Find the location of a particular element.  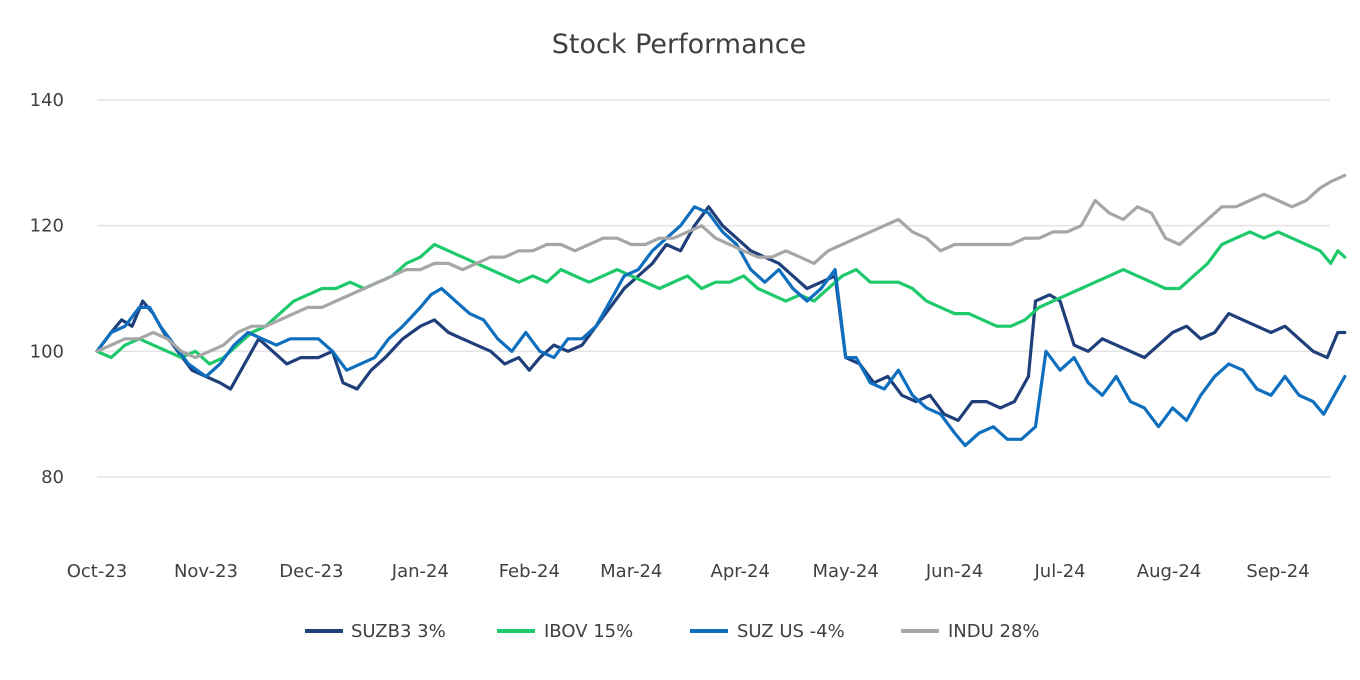

y-tick-label: 100 is located at coordinates (47, 351).